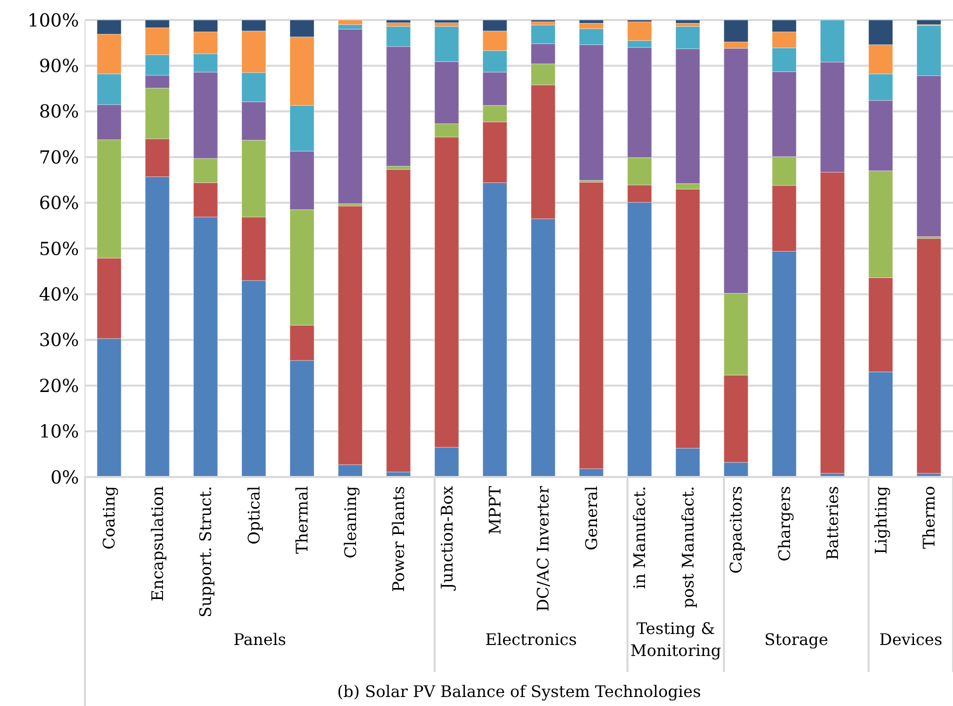 The image size is (953, 706). What do you see at coordinates (58, 249) in the screenshot?
I see `y-tick-label: 50%` at bounding box center [58, 249].